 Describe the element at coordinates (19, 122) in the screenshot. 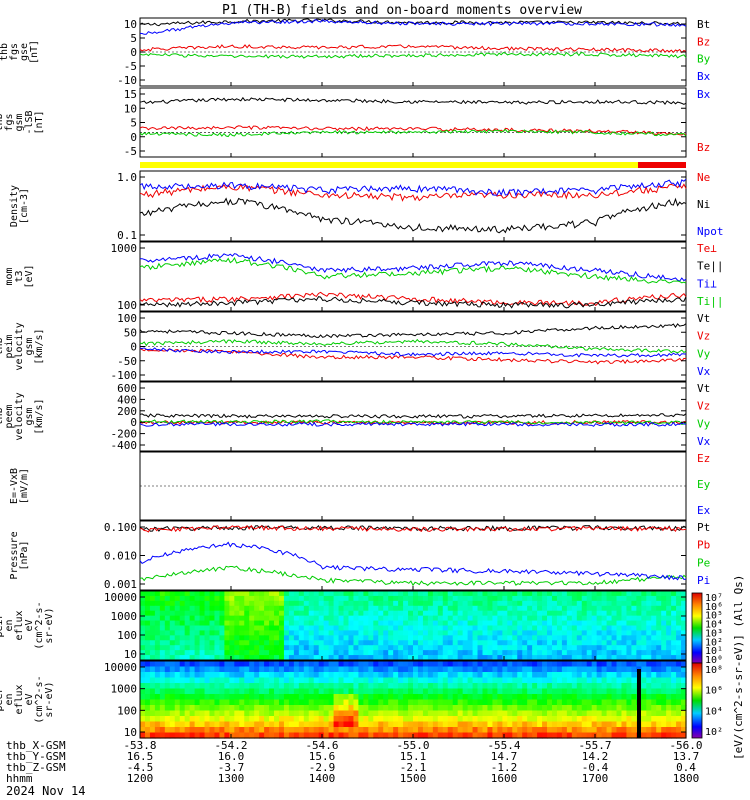

I see `y-axis-label-line: gsm` at that location.